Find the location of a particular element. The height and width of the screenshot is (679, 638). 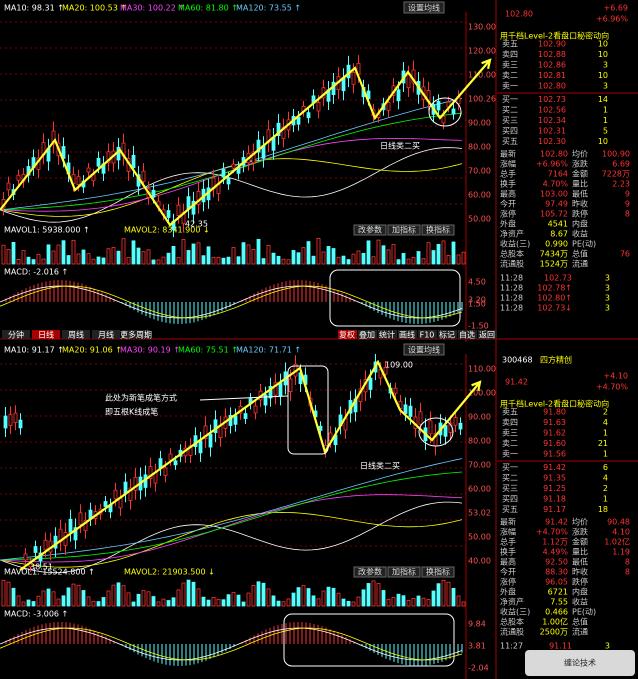

tool-tab: 画线 is located at coordinates (407, 335).